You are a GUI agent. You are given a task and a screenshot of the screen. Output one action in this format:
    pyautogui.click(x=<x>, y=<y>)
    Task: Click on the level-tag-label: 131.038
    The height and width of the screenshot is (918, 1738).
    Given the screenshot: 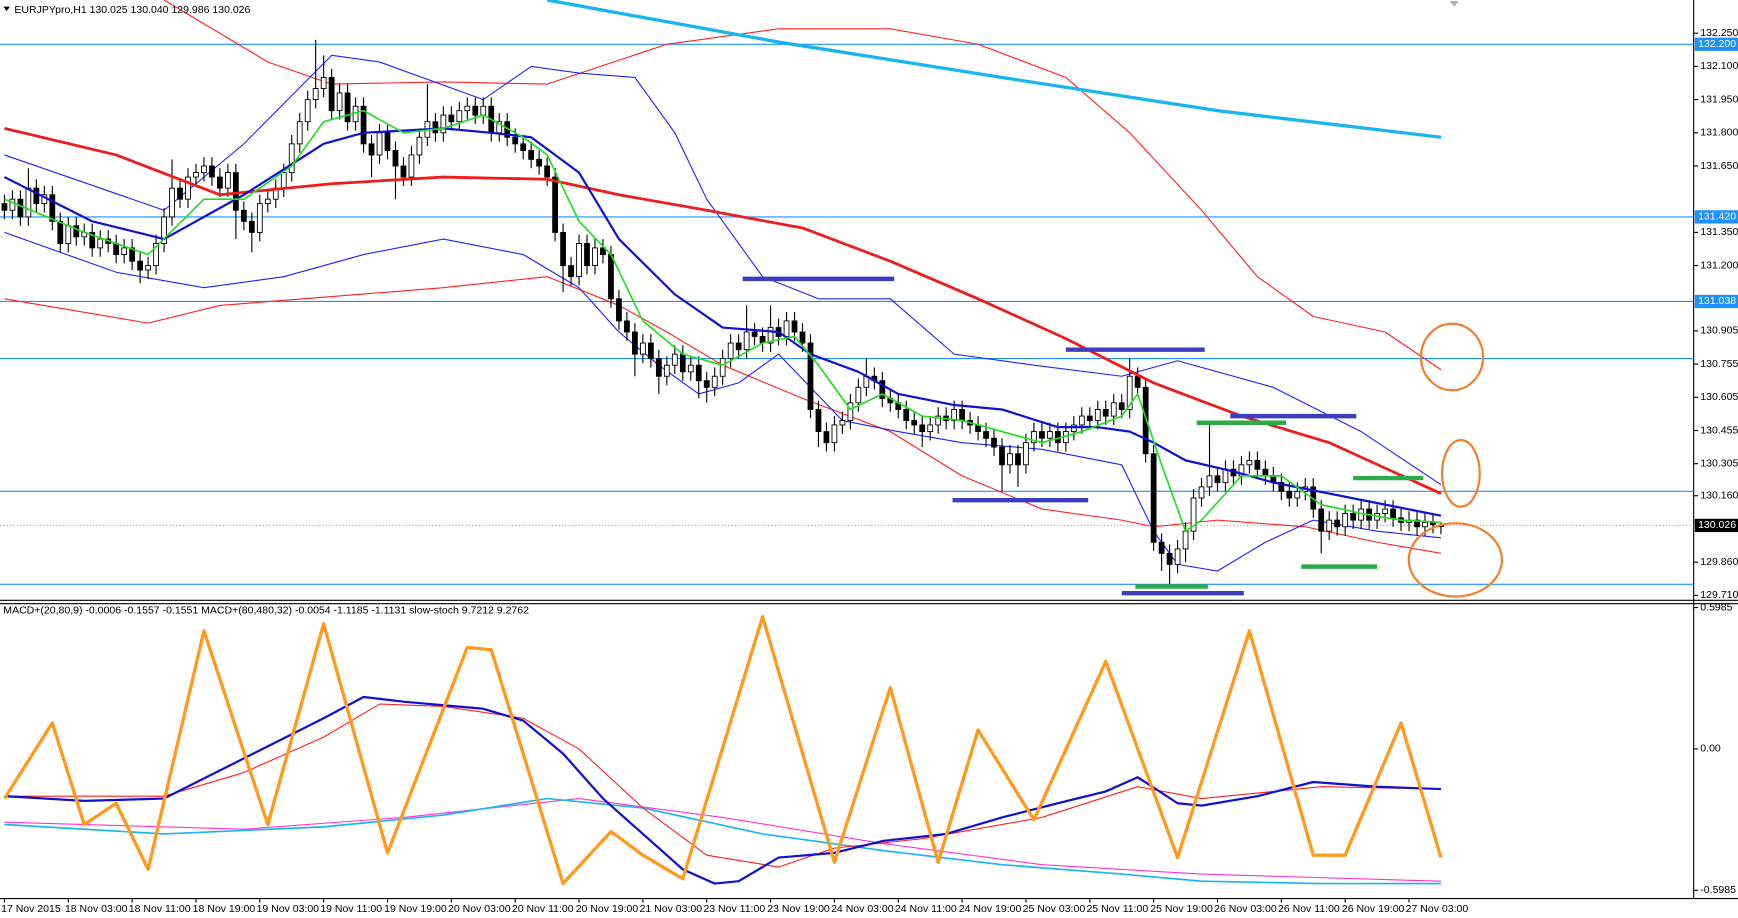 What is the action you would take?
    pyautogui.click(x=1717, y=301)
    